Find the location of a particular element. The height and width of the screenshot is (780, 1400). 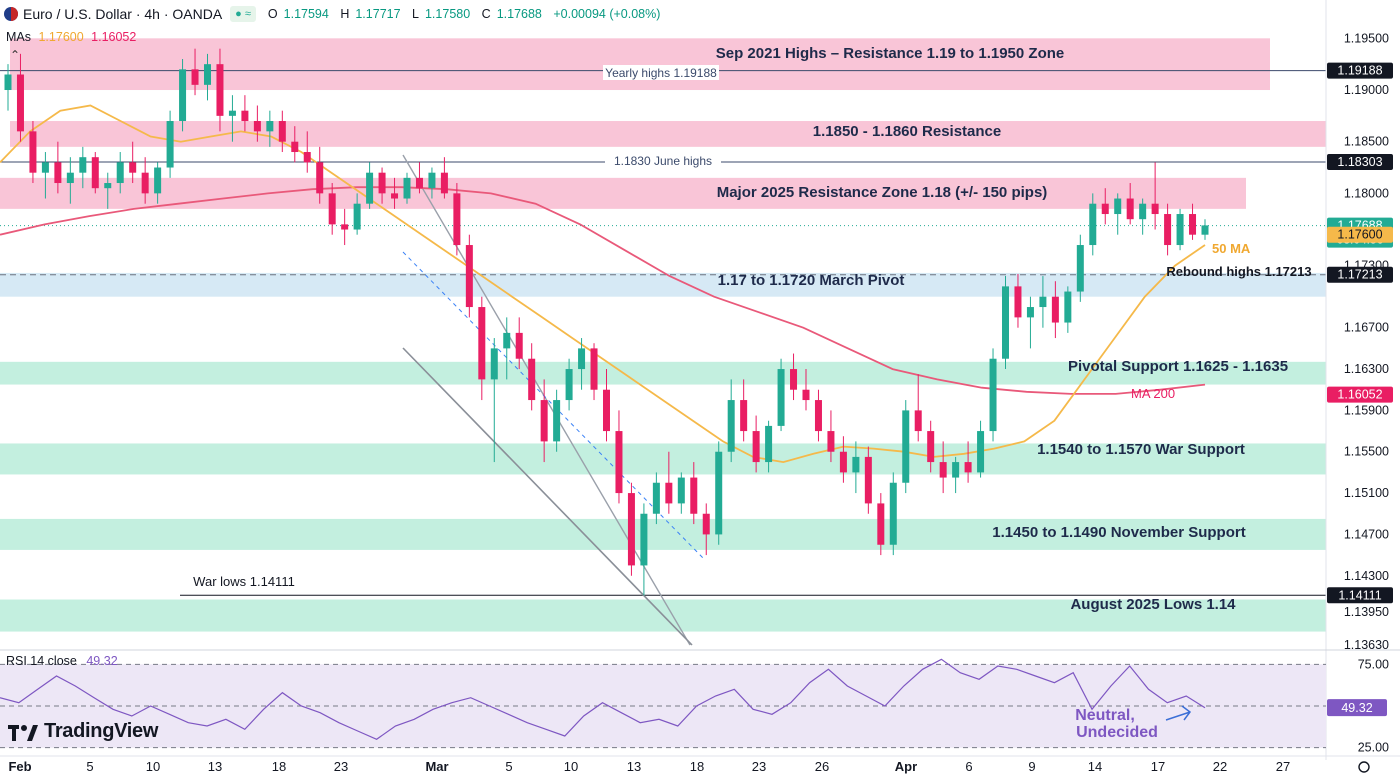

collapse-chevron-icon: ⌃ is located at coordinates (15, 55).